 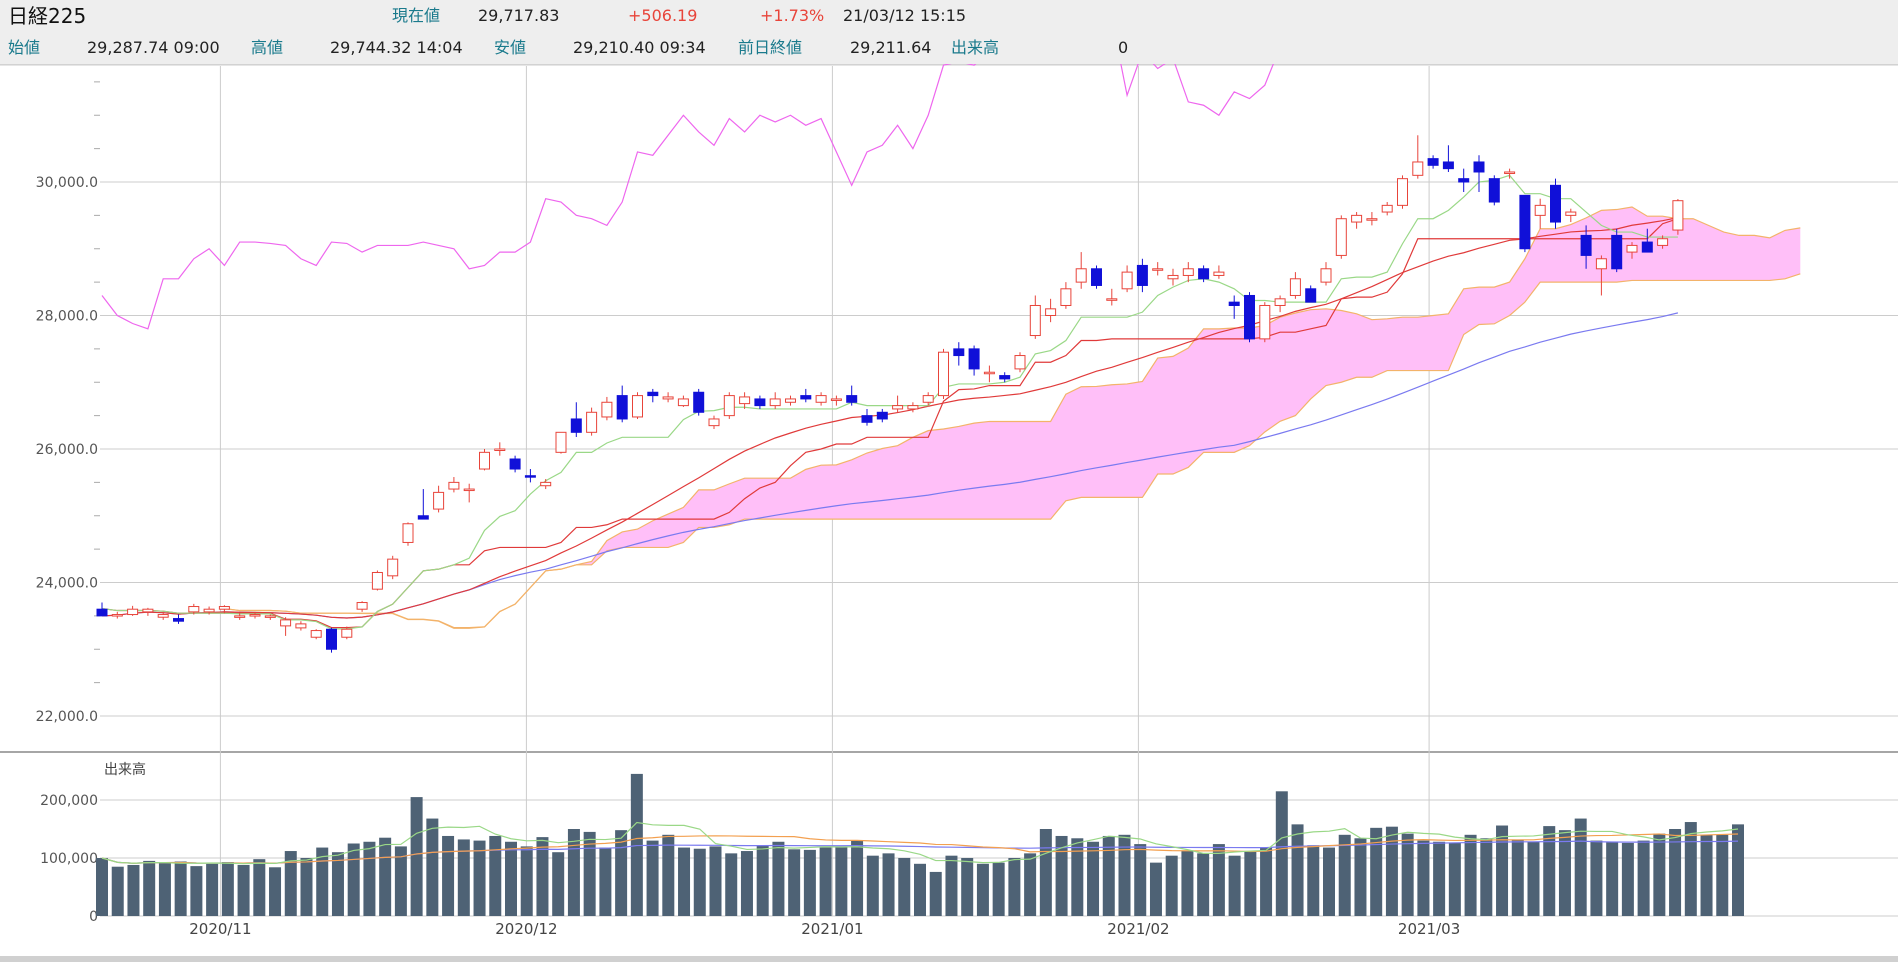 I want to click on horizontal-scrollbar, so click(x=949, y=959).